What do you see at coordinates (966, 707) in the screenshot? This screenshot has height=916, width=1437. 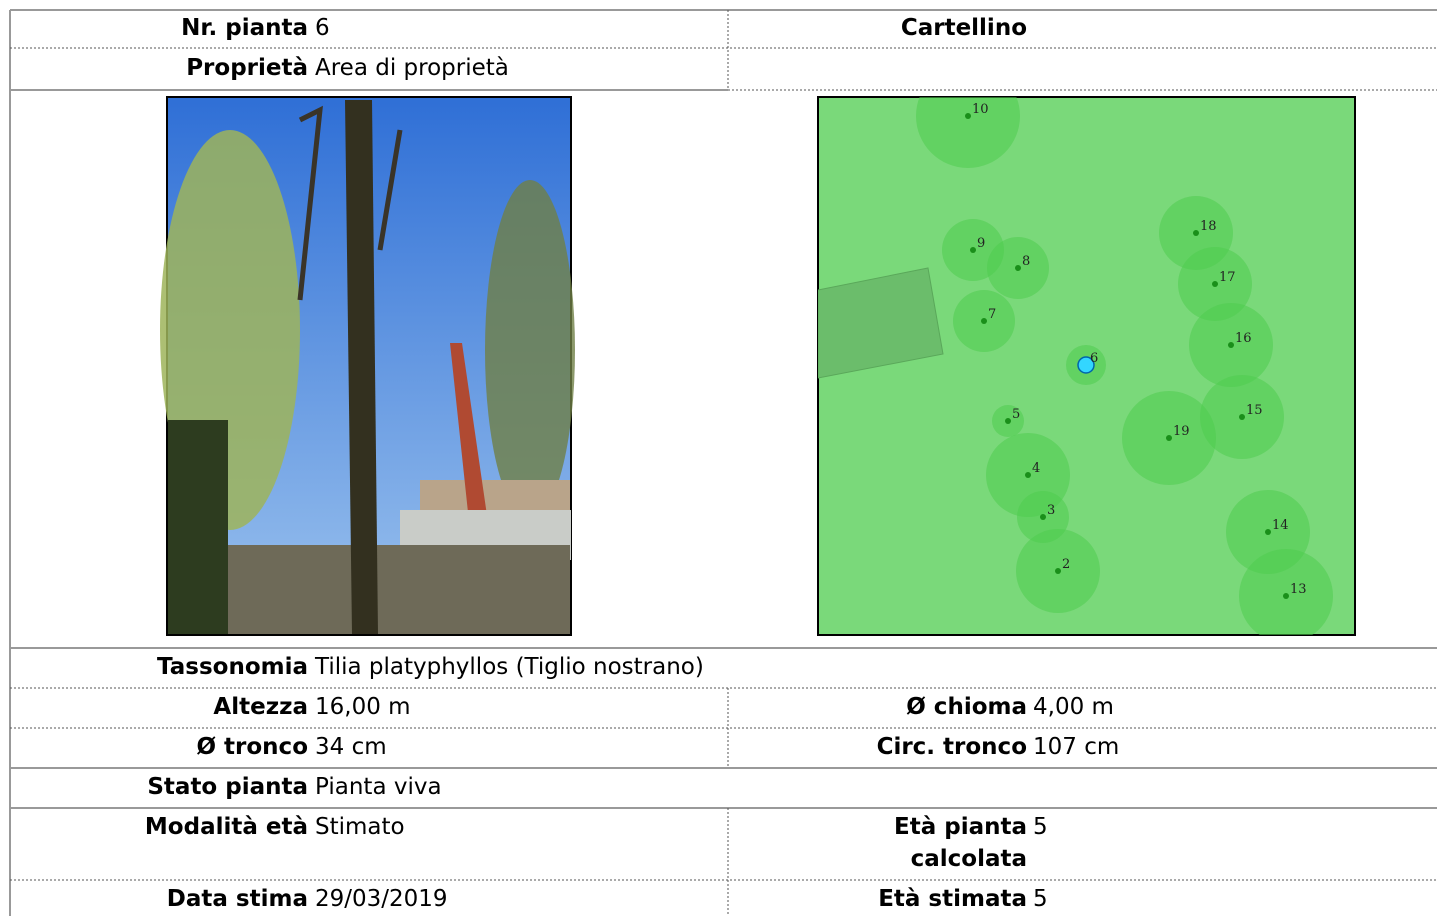 I see `label: Ø chioma` at bounding box center [966, 707].